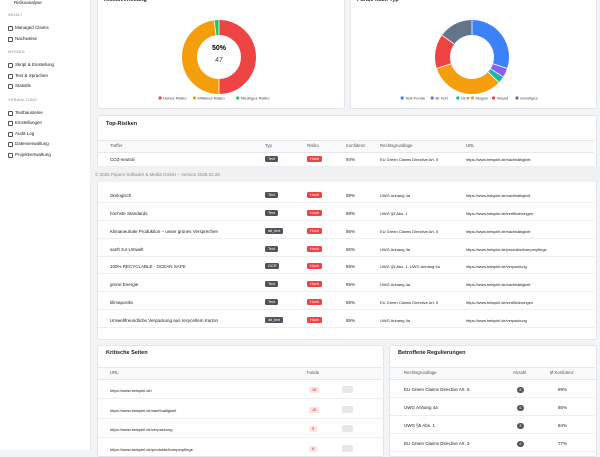 The height and width of the screenshot is (457, 600). What do you see at coordinates (313, 429) in the screenshot?
I see `count-badge: 9` at bounding box center [313, 429].